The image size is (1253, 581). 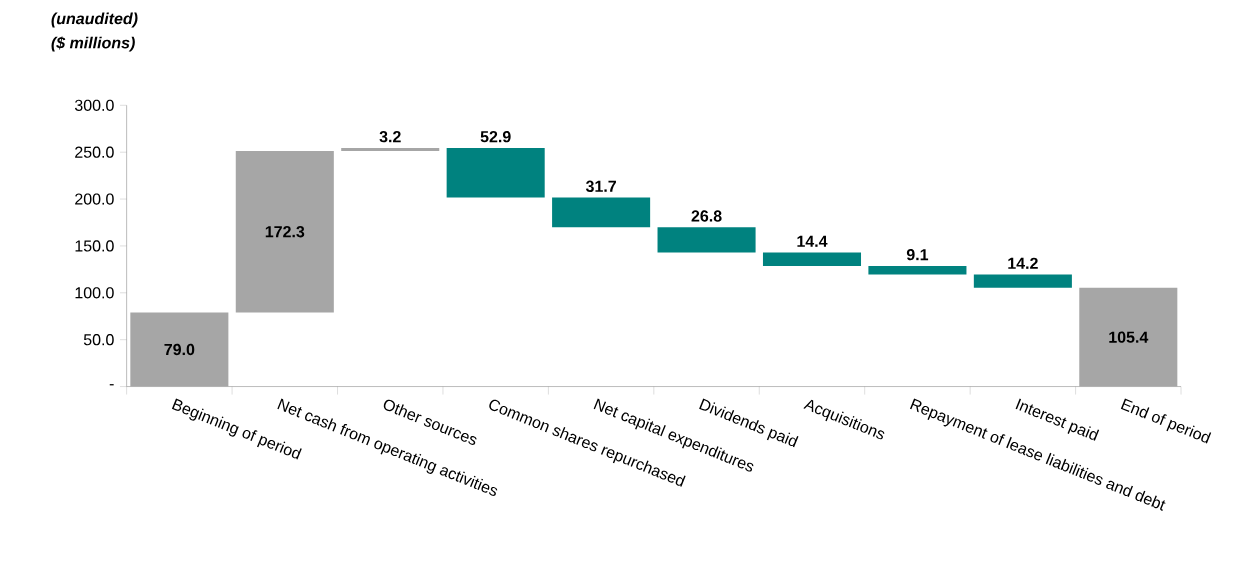 What do you see at coordinates (111, 385) in the screenshot?
I see `y-tick-label: -` at bounding box center [111, 385].